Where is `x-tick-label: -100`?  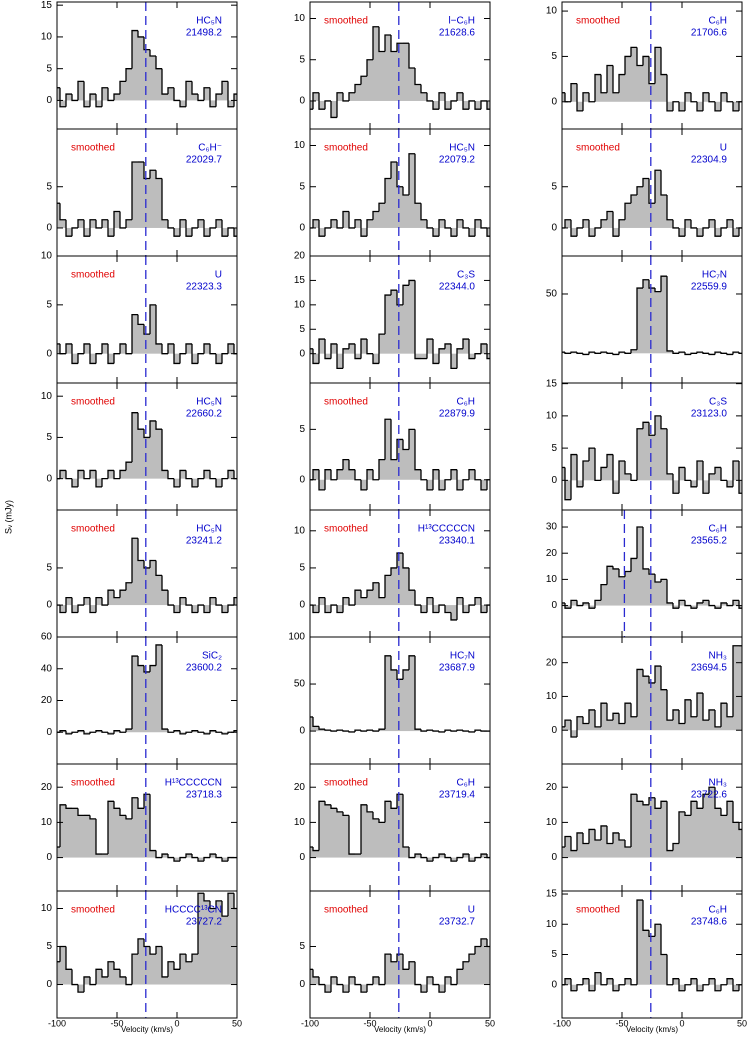 x-tick-label: -100 is located at coordinates (57, 1023).